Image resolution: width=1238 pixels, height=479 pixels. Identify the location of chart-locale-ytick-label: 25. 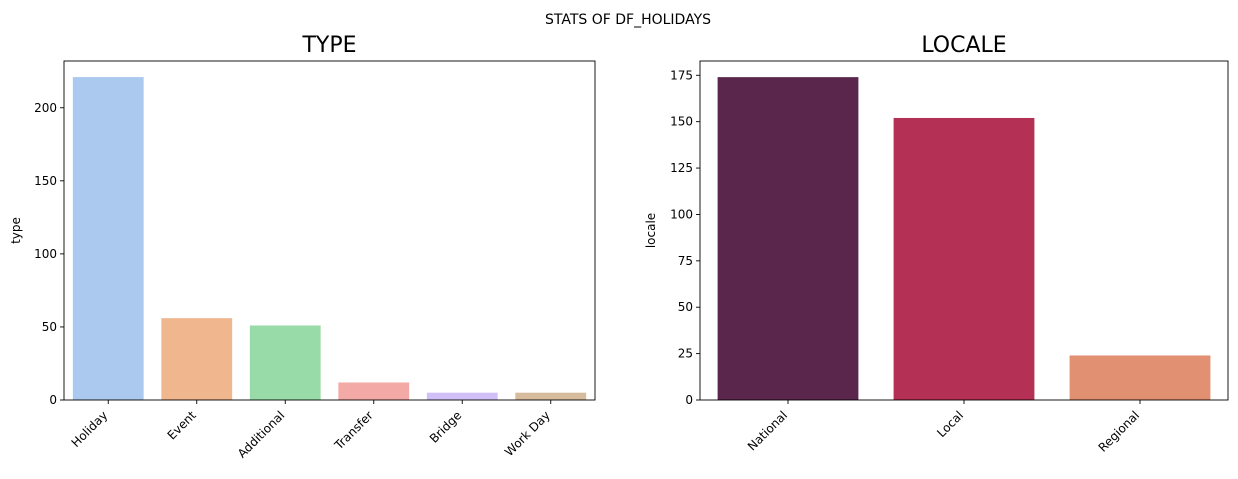
(685, 354).